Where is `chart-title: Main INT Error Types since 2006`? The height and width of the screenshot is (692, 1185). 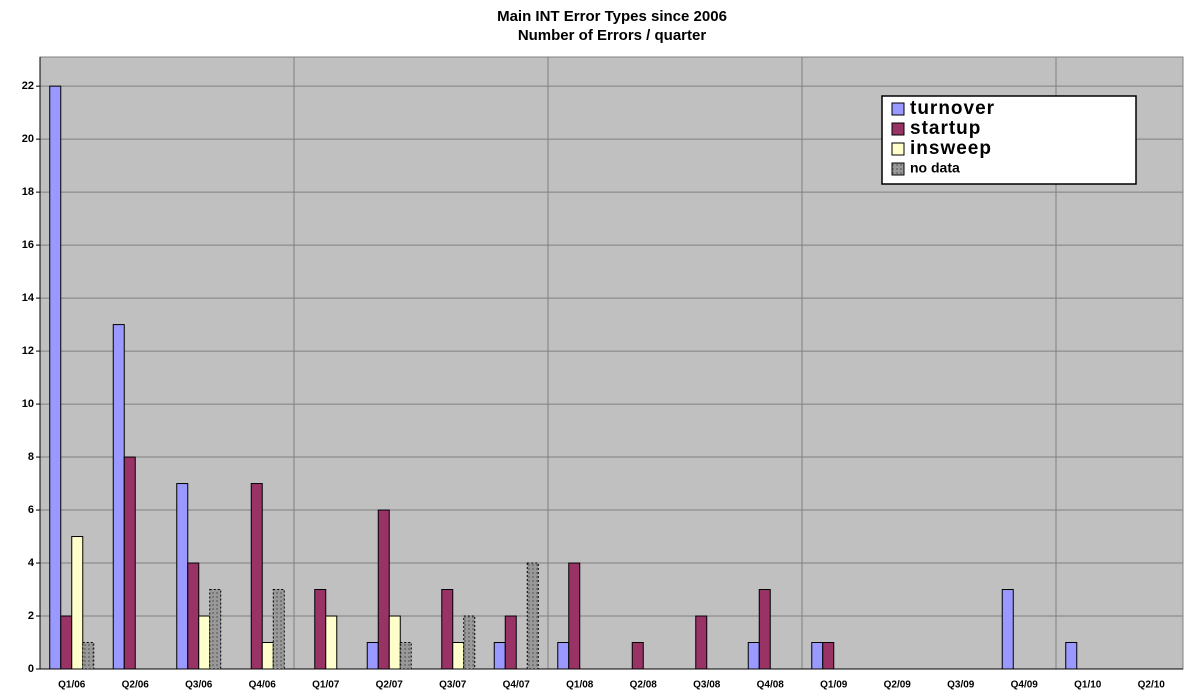 chart-title: Main INT Error Types since 2006 is located at coordinates (612, 16).